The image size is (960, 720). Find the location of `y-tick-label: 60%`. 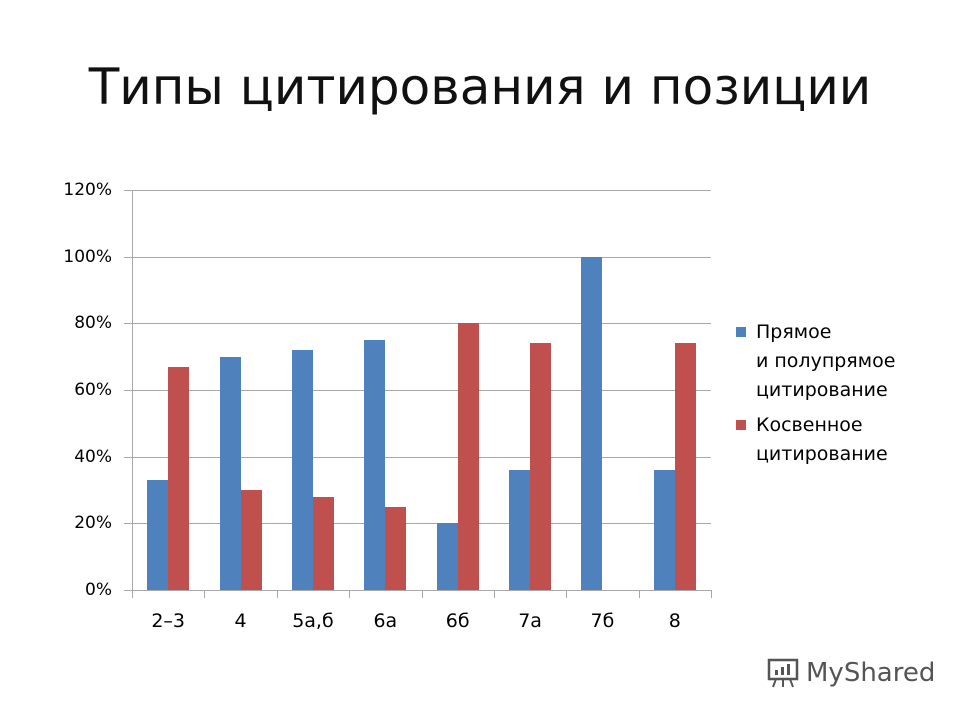

y-tick-label: 60% is located at coordinates (93, 390).